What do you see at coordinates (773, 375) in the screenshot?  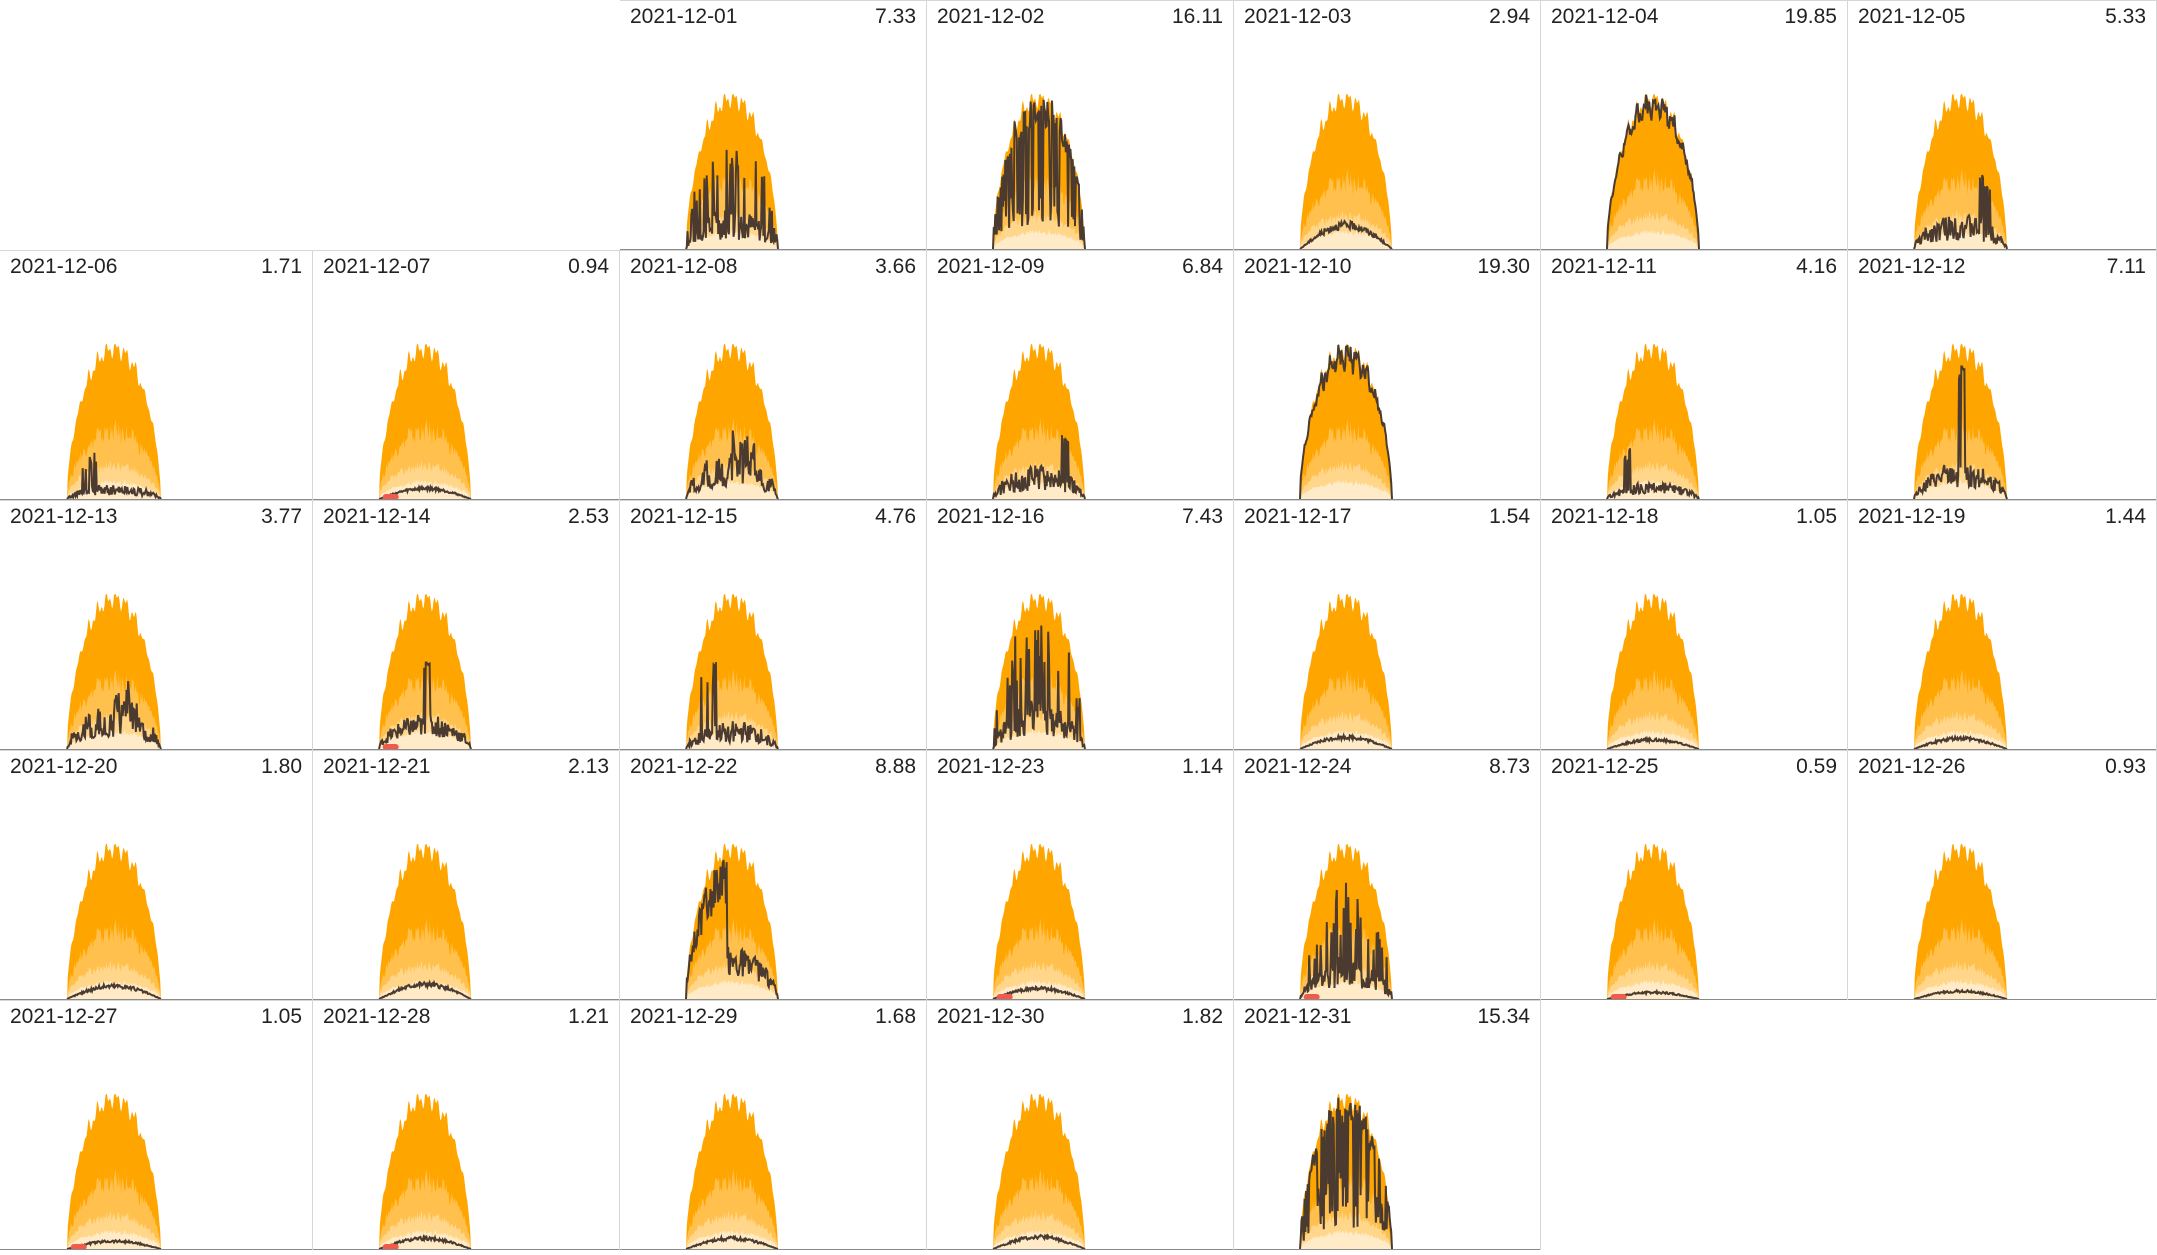 I see `day-cell: 2021-12-08 3.66` at bounding box center [773, 375].